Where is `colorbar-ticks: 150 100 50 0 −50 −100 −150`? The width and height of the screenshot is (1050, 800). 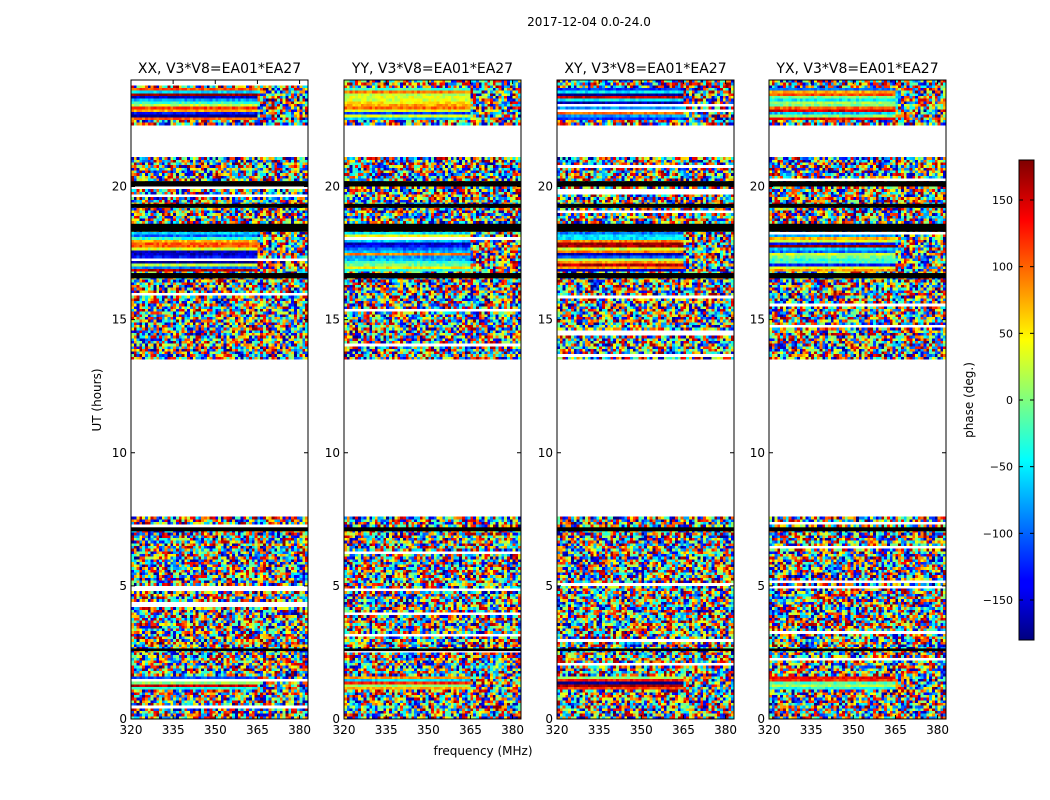
colorbar-ticks: 150 100 50 0 −50 −100 −150 is located at coordinates (1008, 400).